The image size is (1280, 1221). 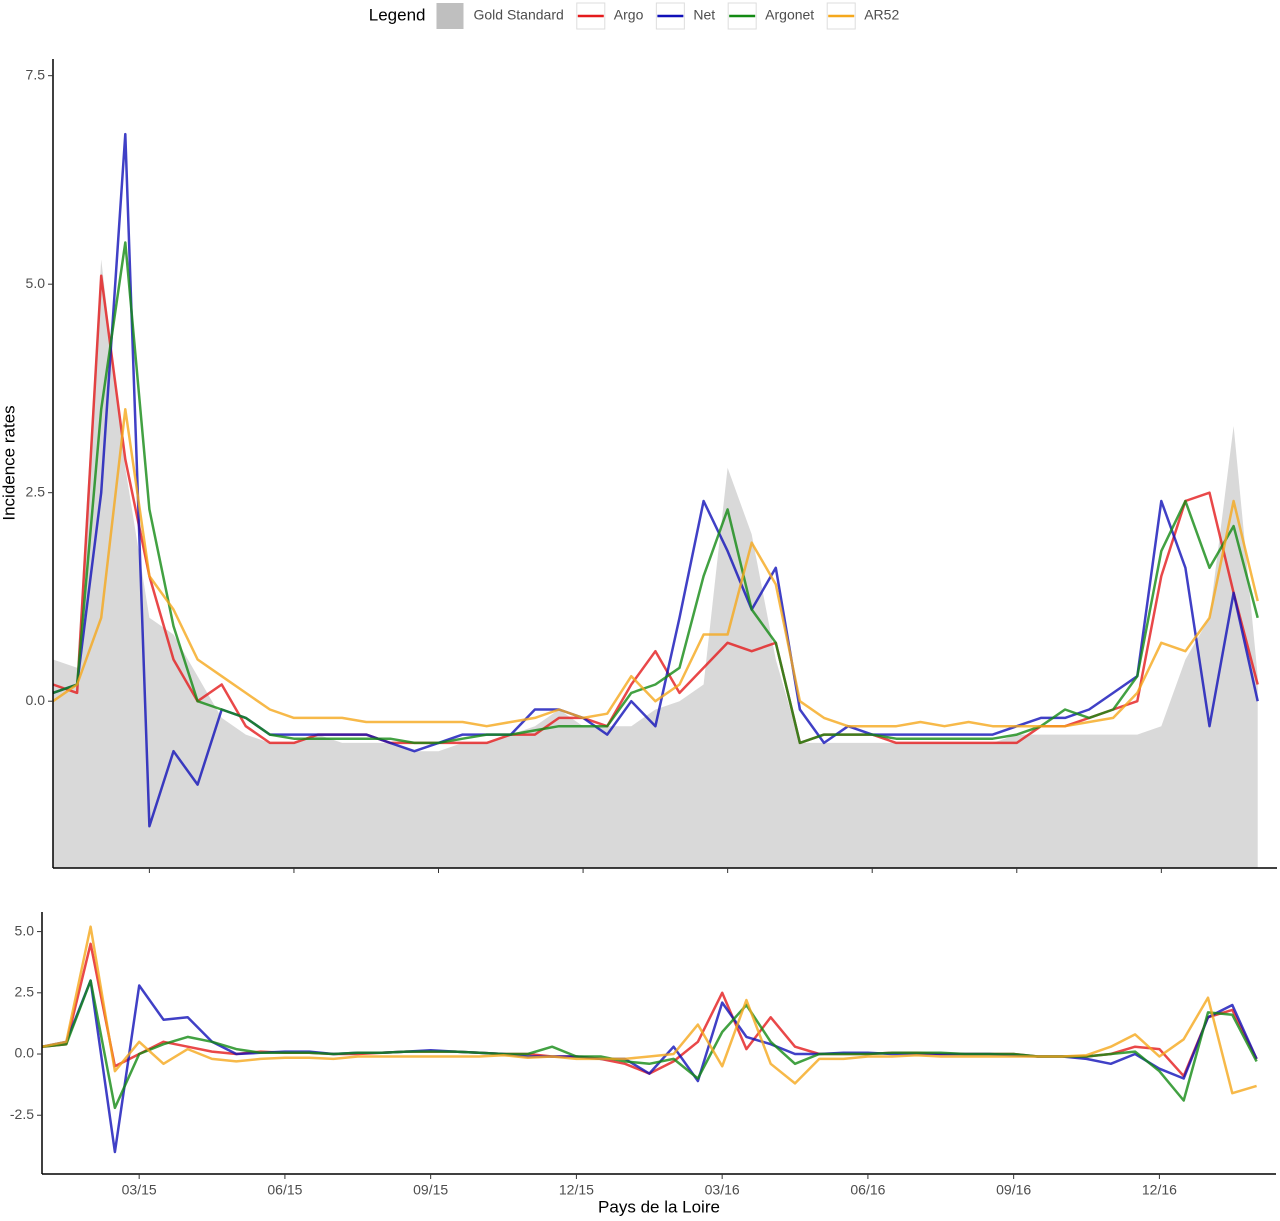 I want to click on legend-label: Argonet, so click(x=789, y=15).